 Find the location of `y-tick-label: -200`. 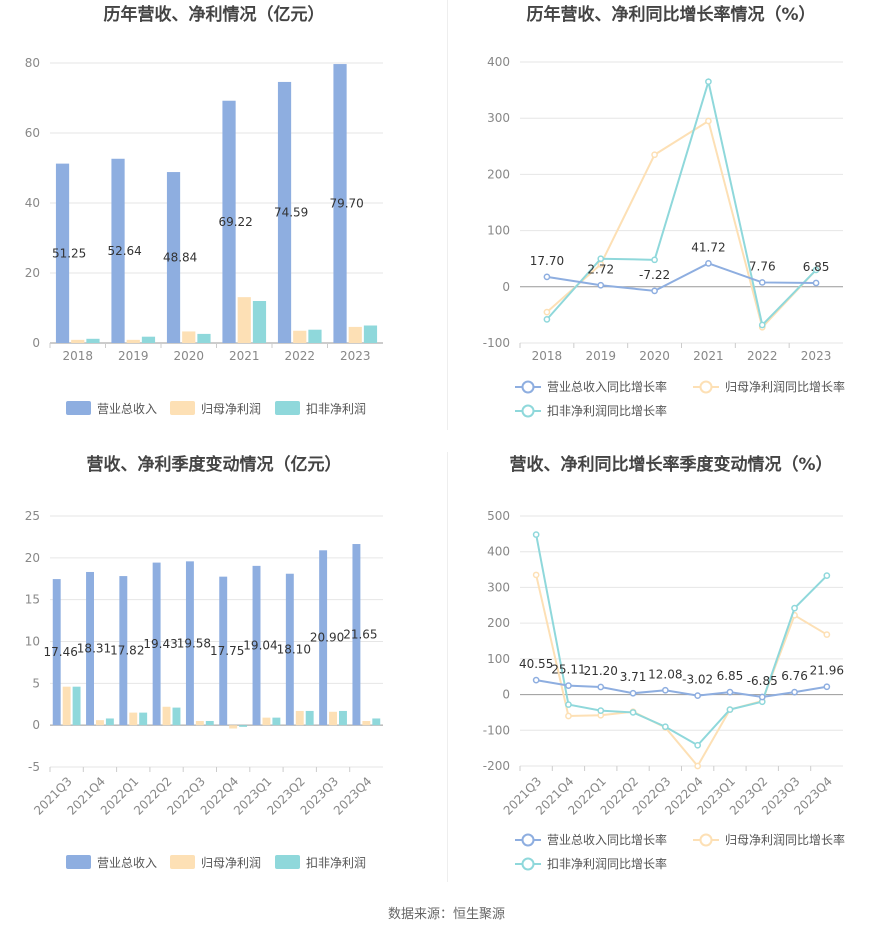

y-tick-label: -200 is located at coordinates (496, 766).